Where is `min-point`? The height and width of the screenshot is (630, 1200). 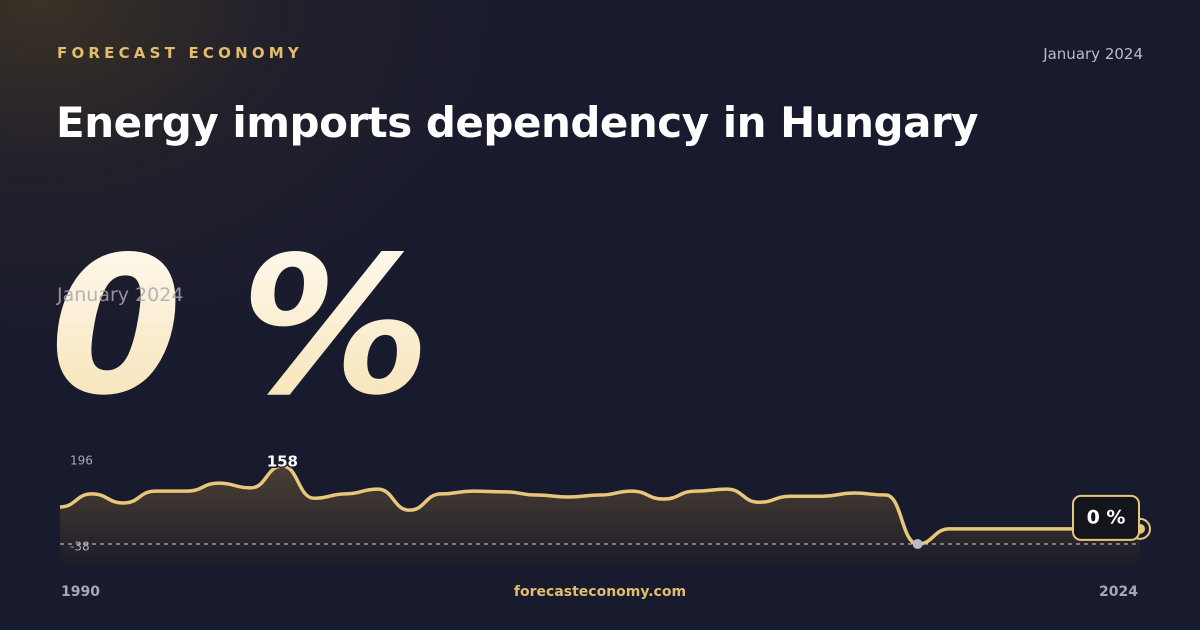 min-point is located at coordinates (917, 544).